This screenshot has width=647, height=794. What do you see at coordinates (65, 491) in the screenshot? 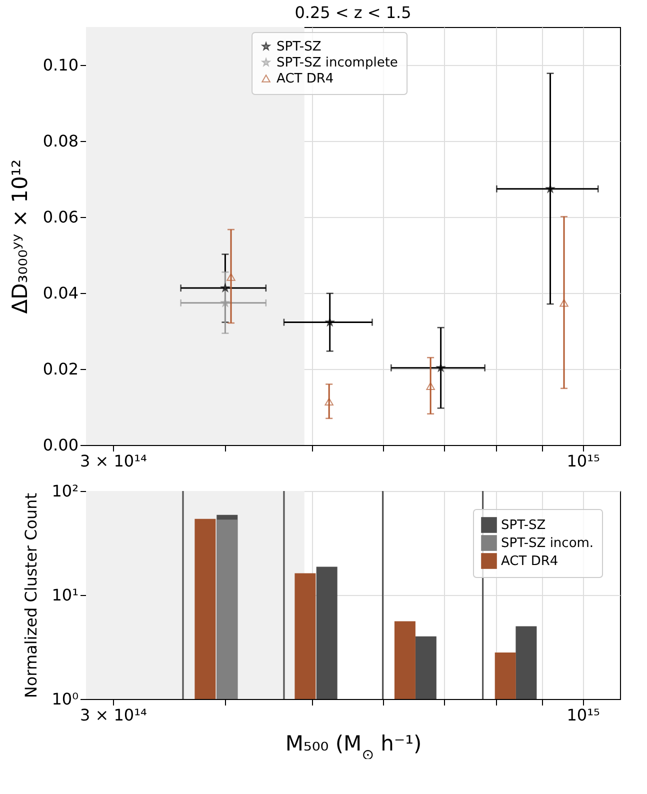
I see `y-tick-label: 10²` at bounding box center [65, 491].